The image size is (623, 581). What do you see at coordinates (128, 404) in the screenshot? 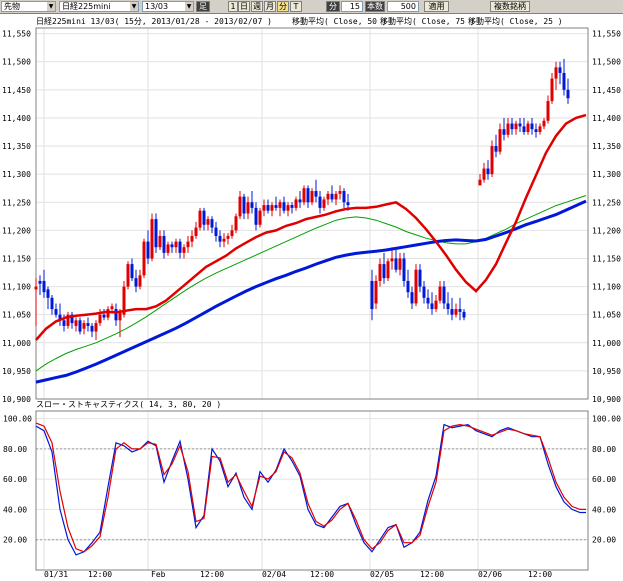
I see `stochastic-title: スロー・ストキャスティクス( 14, 3, 80, 20 )` at bounding box center [128, 404].